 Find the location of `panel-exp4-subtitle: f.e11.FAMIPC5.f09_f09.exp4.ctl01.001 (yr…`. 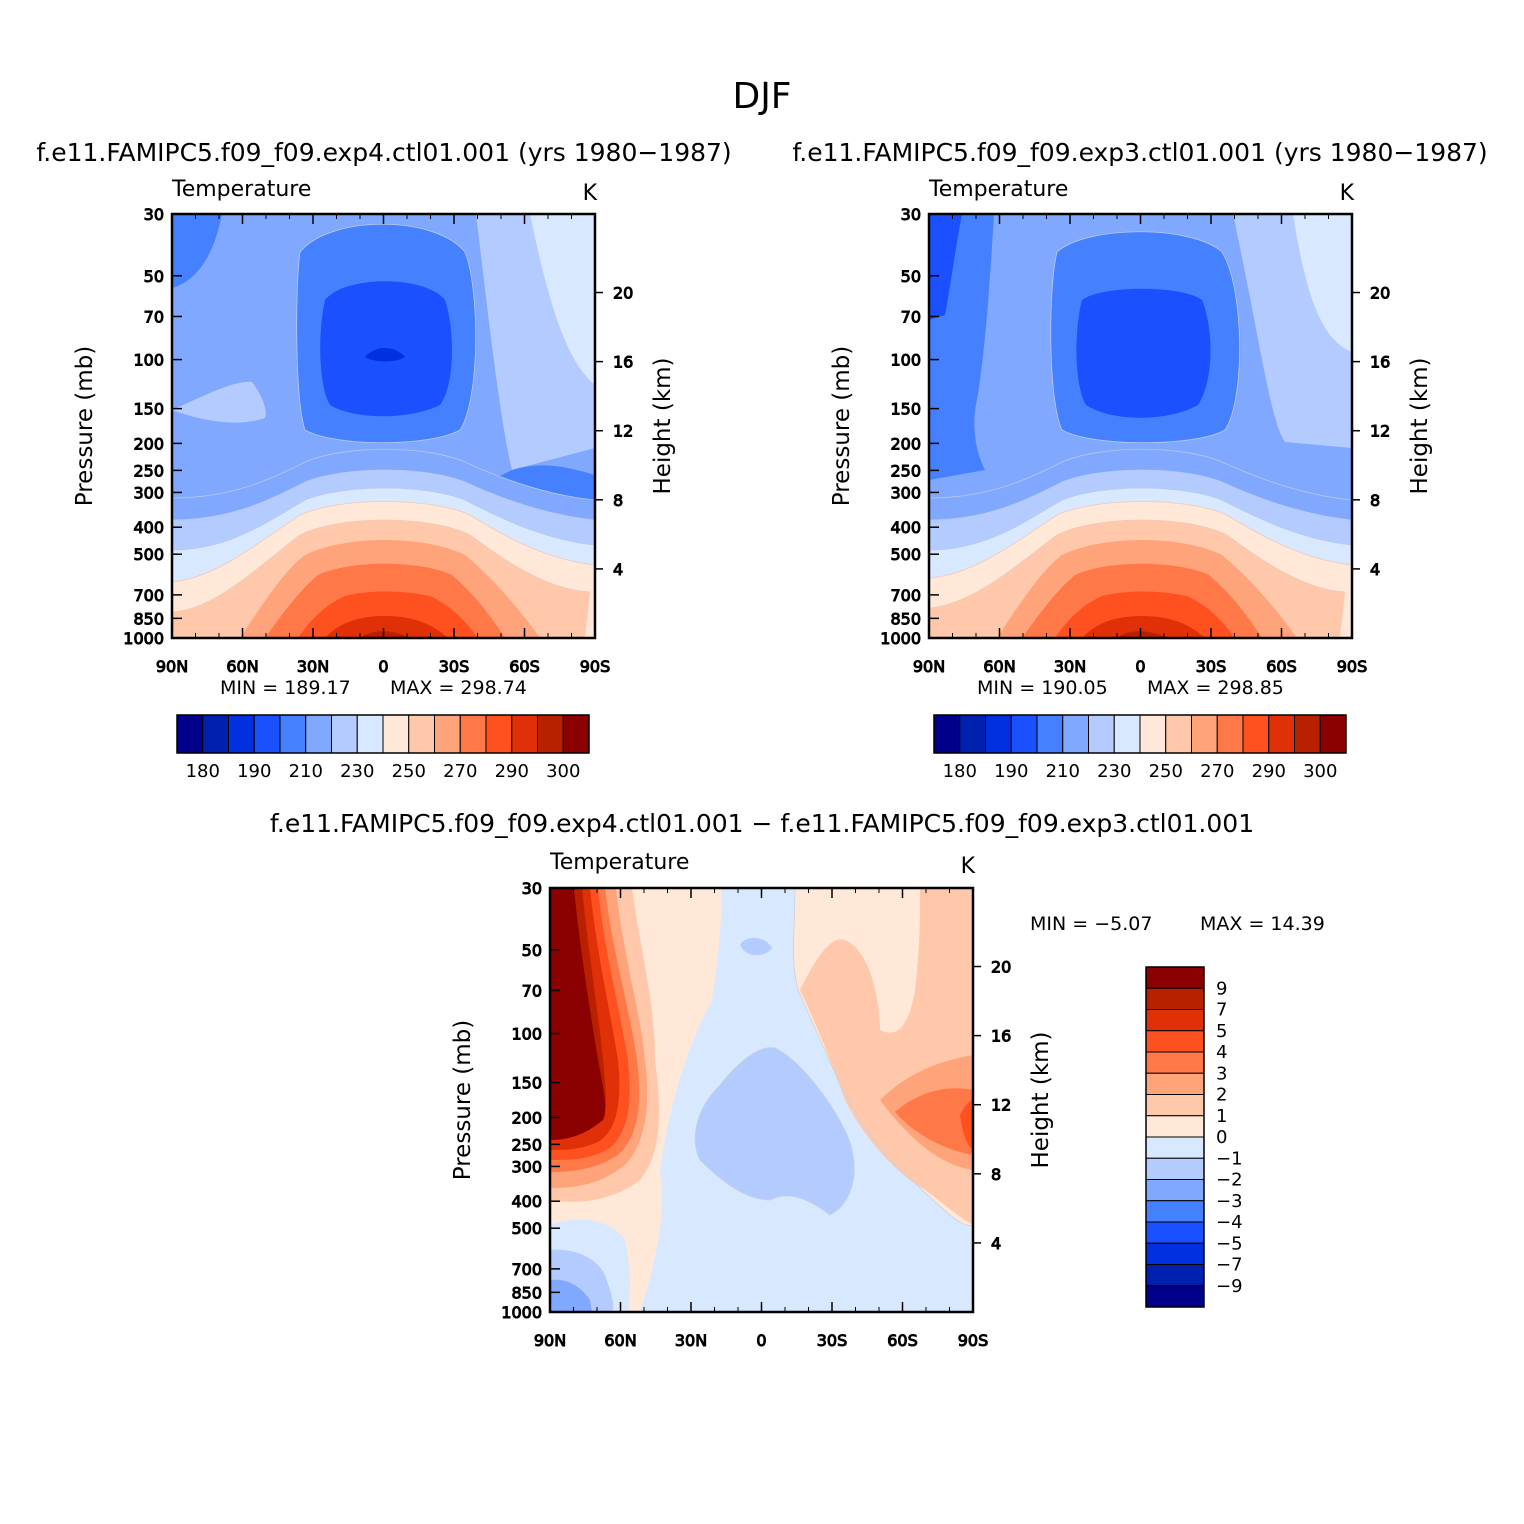

panel-exp4-subtitle: f.e11.FAMIPC5.f09_f09.exp4.ctl01.001 (yr… is located at coordinates (383, 152).